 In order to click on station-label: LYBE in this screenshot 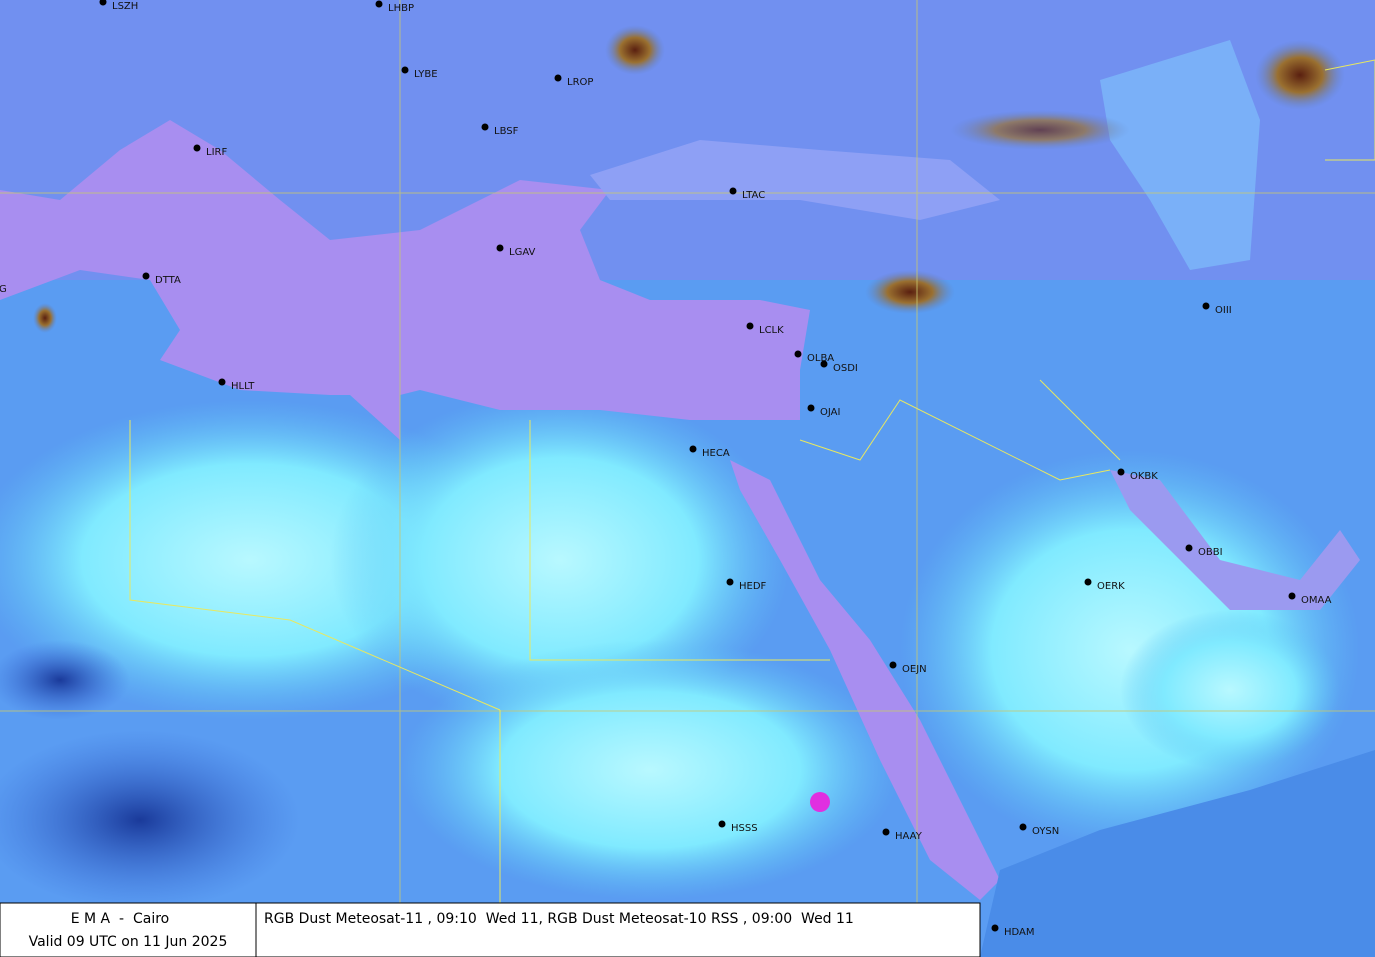, I will do `click(426, 74)`.